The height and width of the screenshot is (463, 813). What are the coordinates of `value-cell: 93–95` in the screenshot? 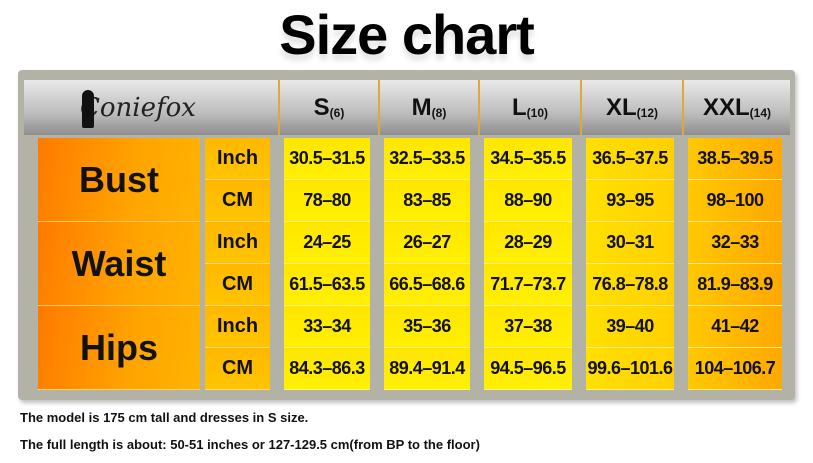 It's located at (630, 201).